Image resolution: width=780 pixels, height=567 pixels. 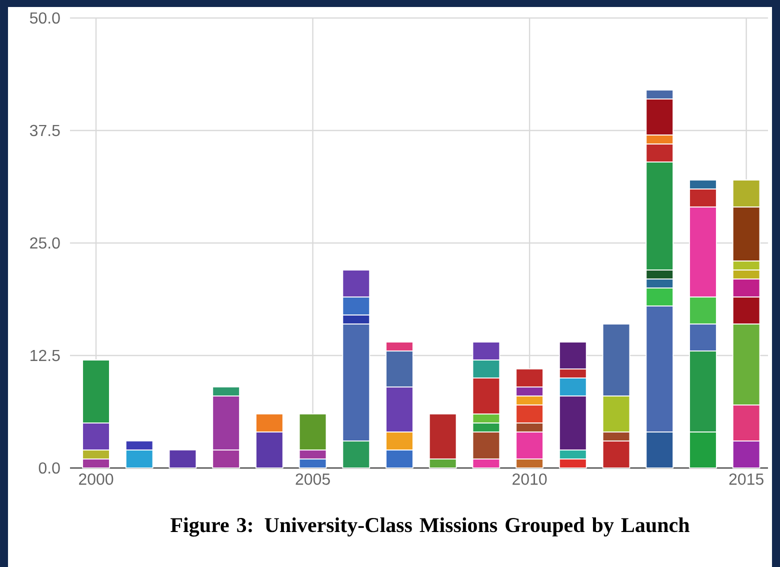 What do you see at coordinates (430, 527) in the screenshot?
I see `text: Figure 3: University-Class Missions Grouped by Launch` at bounding box center [430, 527].